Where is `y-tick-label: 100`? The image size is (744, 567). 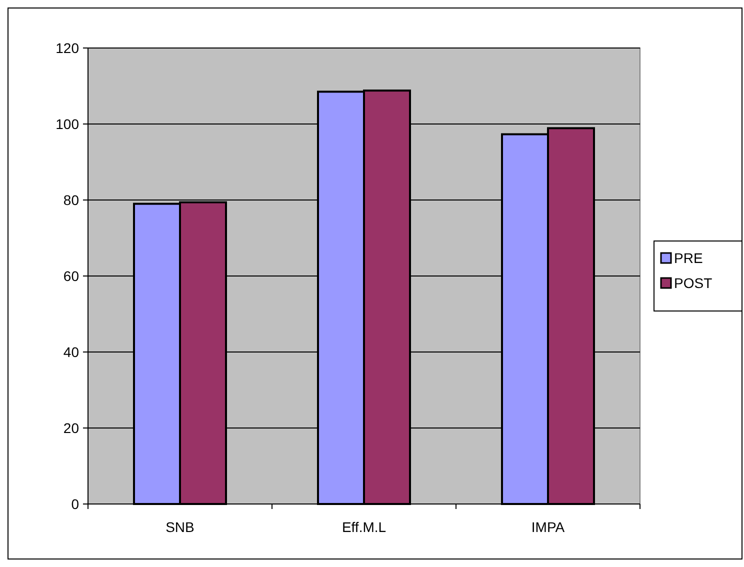 y-tick-label: 100 is located at coordinates (68, 124).